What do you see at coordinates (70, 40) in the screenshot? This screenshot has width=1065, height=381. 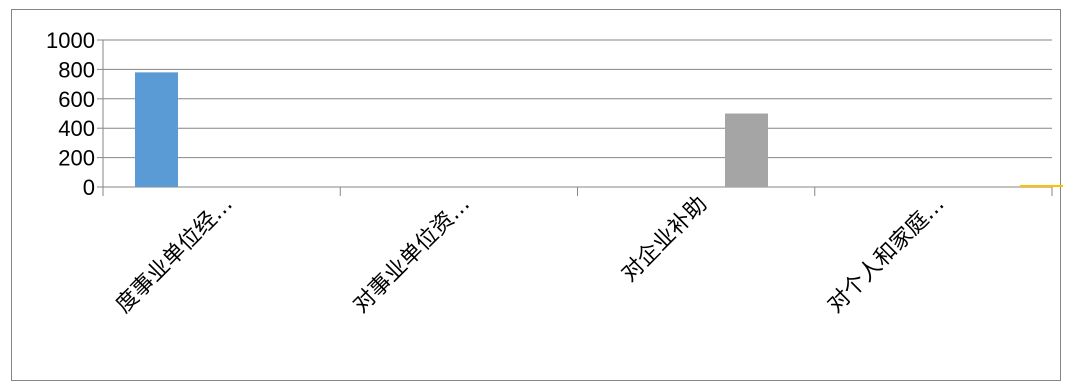 I see `y-tick-label: 1000` at bounding box center [70, 40].